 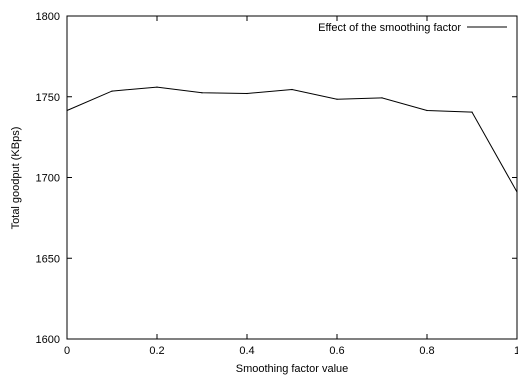 I want to click on x-tick-label: 0, so click(x=67, y=351).